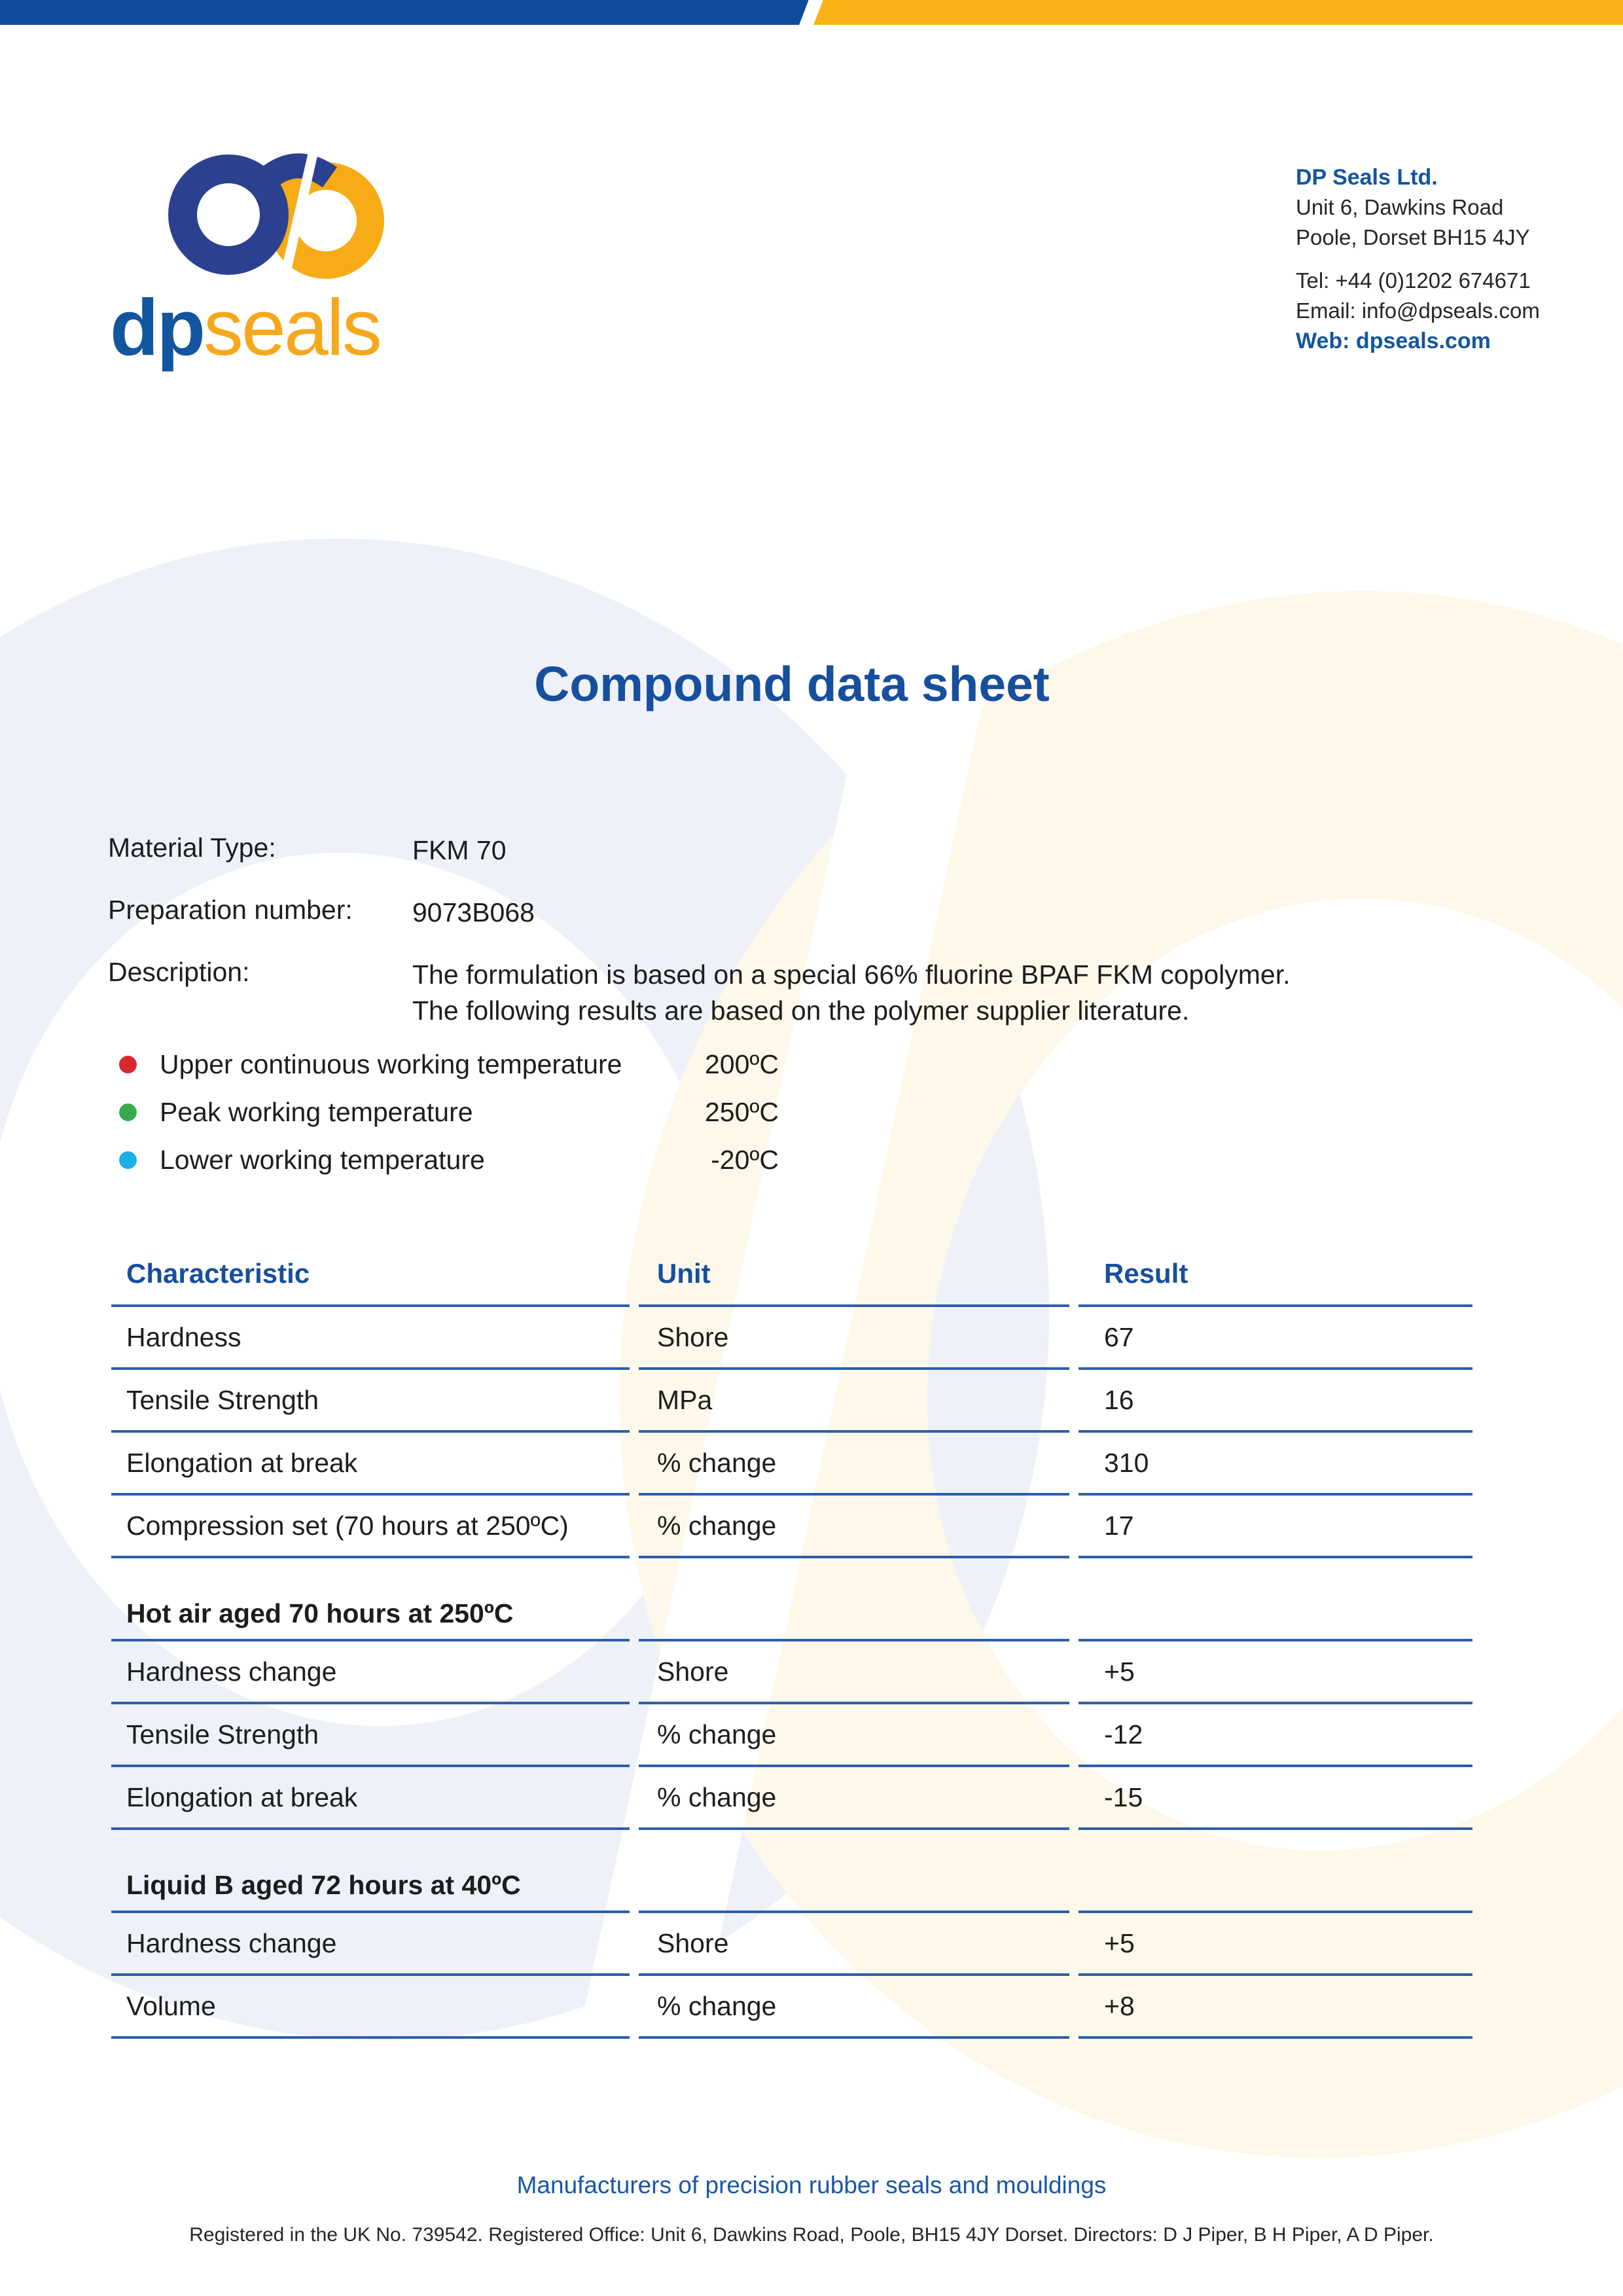 Image resolution: width=1623 pixels, height=2296 pixels. Describe the element at coordinates (745, 1160) in the screenshot. I see `lower-temp-value: -20ºC` at that location.